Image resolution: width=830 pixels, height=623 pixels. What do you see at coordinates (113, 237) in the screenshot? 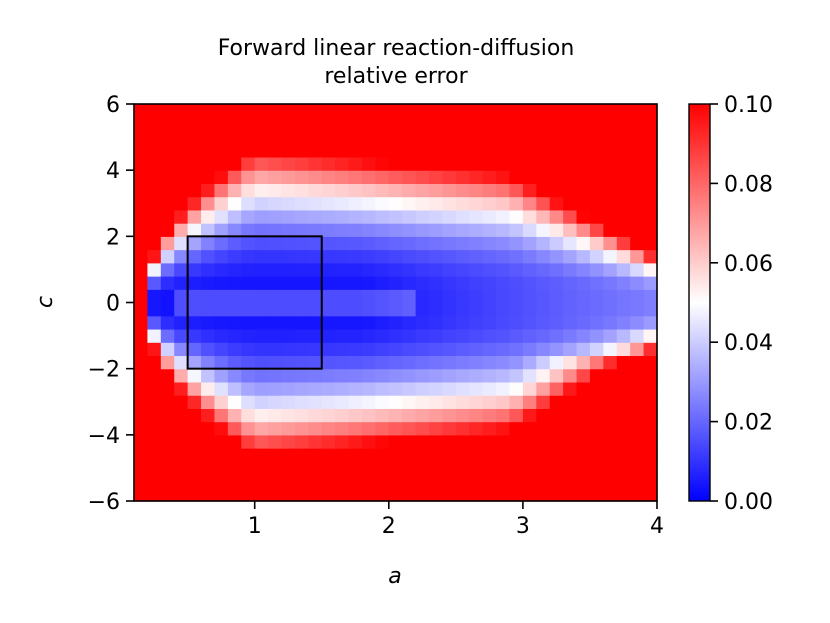
I see `y-tick-label: 2` at bounding box center [113, 237].